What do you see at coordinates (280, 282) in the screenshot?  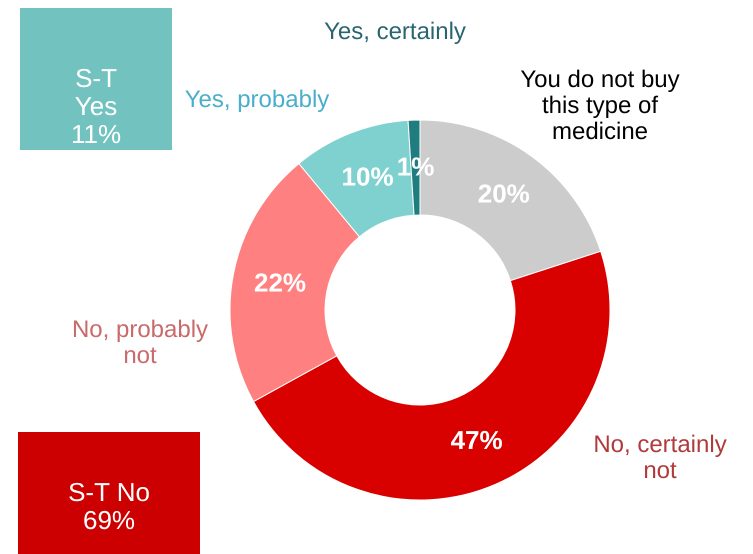 I see `data-label: 22%` at bounding box center [280, 282].